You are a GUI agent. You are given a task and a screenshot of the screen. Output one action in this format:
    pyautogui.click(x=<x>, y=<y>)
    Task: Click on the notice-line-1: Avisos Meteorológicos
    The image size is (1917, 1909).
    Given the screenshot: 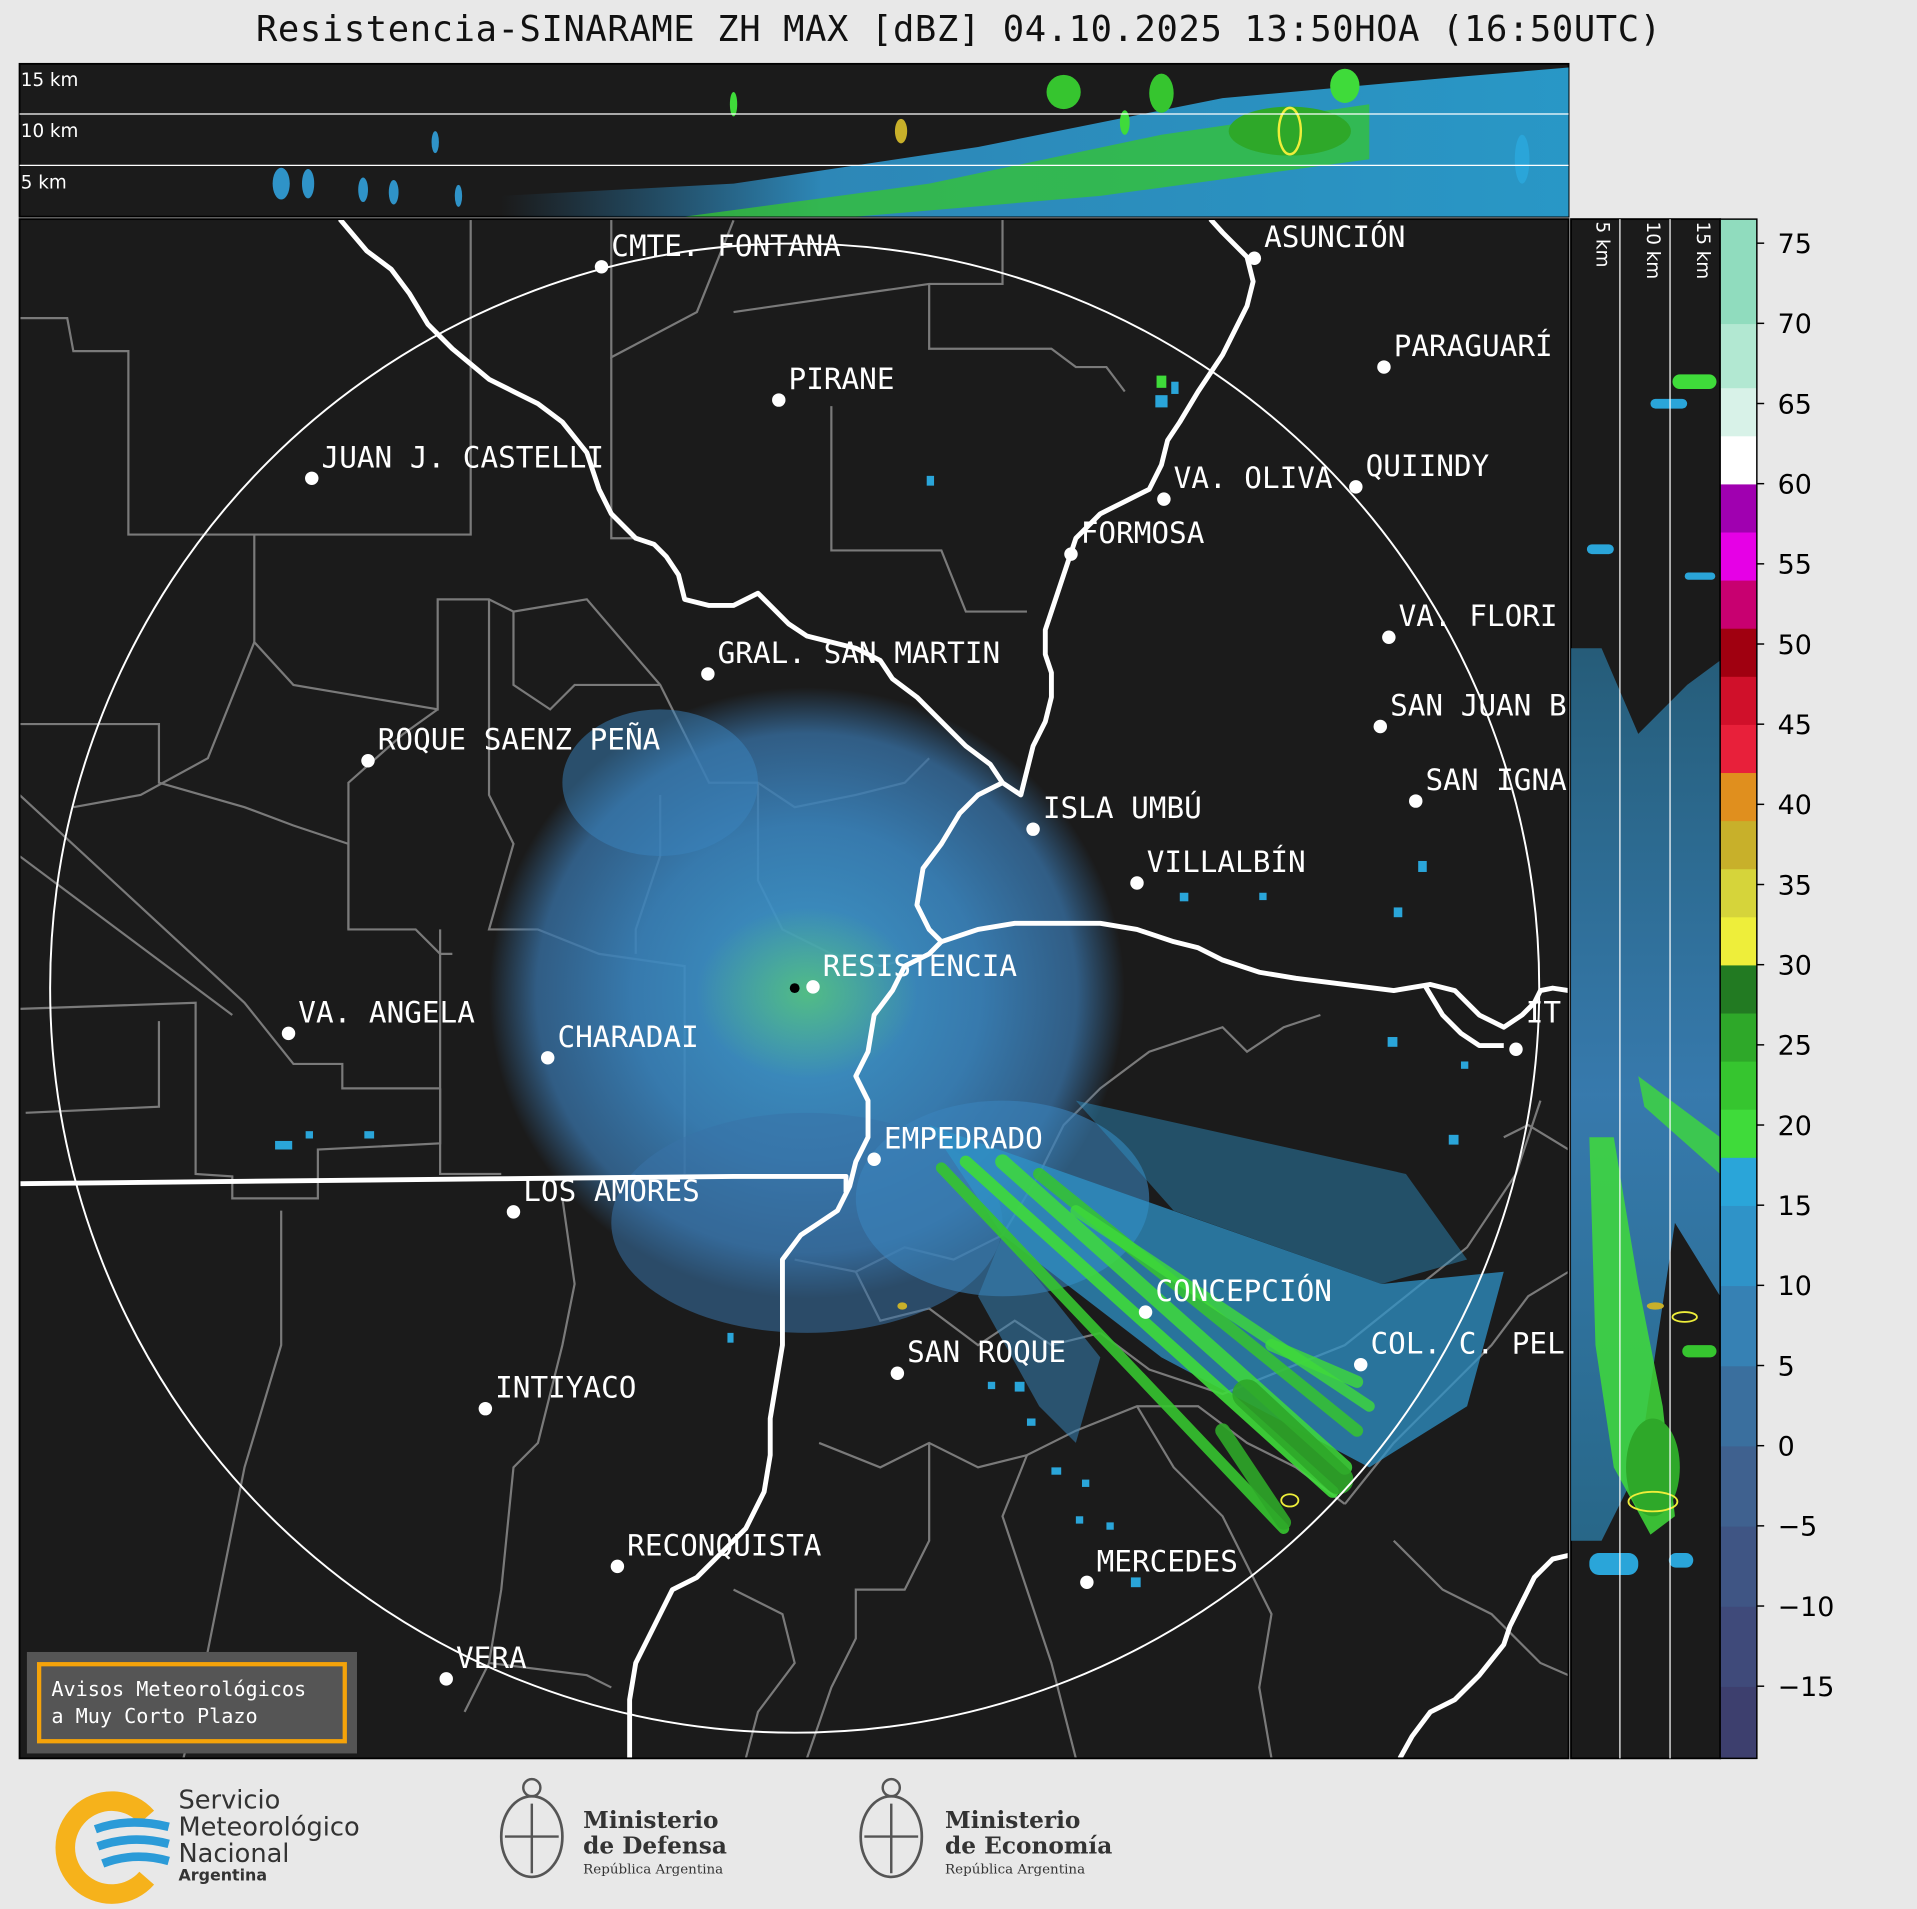 What is the action you would take?
    pyautogui.click(x=178, y=1689)
    